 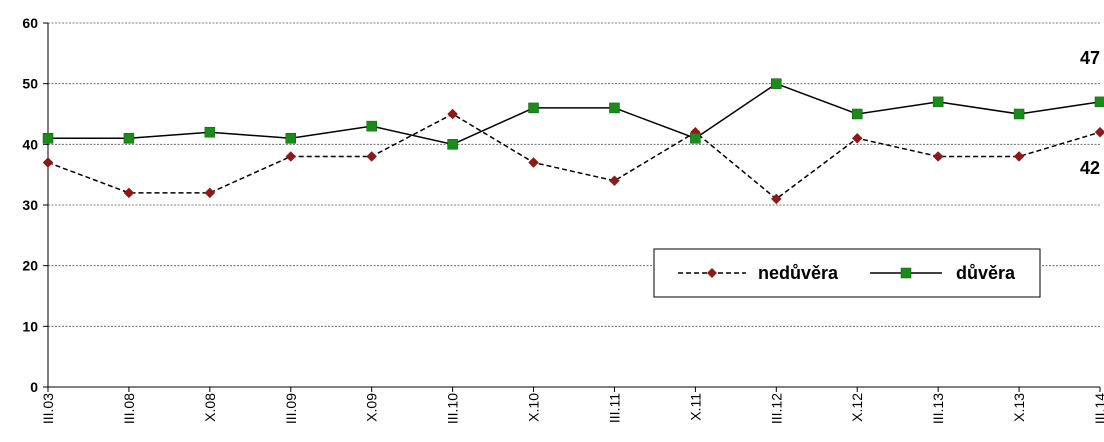 What do you see at coordinates (534, 407) in the screenshot?
I see `x-tick-label: X.10` at bounding box center [534, 407].